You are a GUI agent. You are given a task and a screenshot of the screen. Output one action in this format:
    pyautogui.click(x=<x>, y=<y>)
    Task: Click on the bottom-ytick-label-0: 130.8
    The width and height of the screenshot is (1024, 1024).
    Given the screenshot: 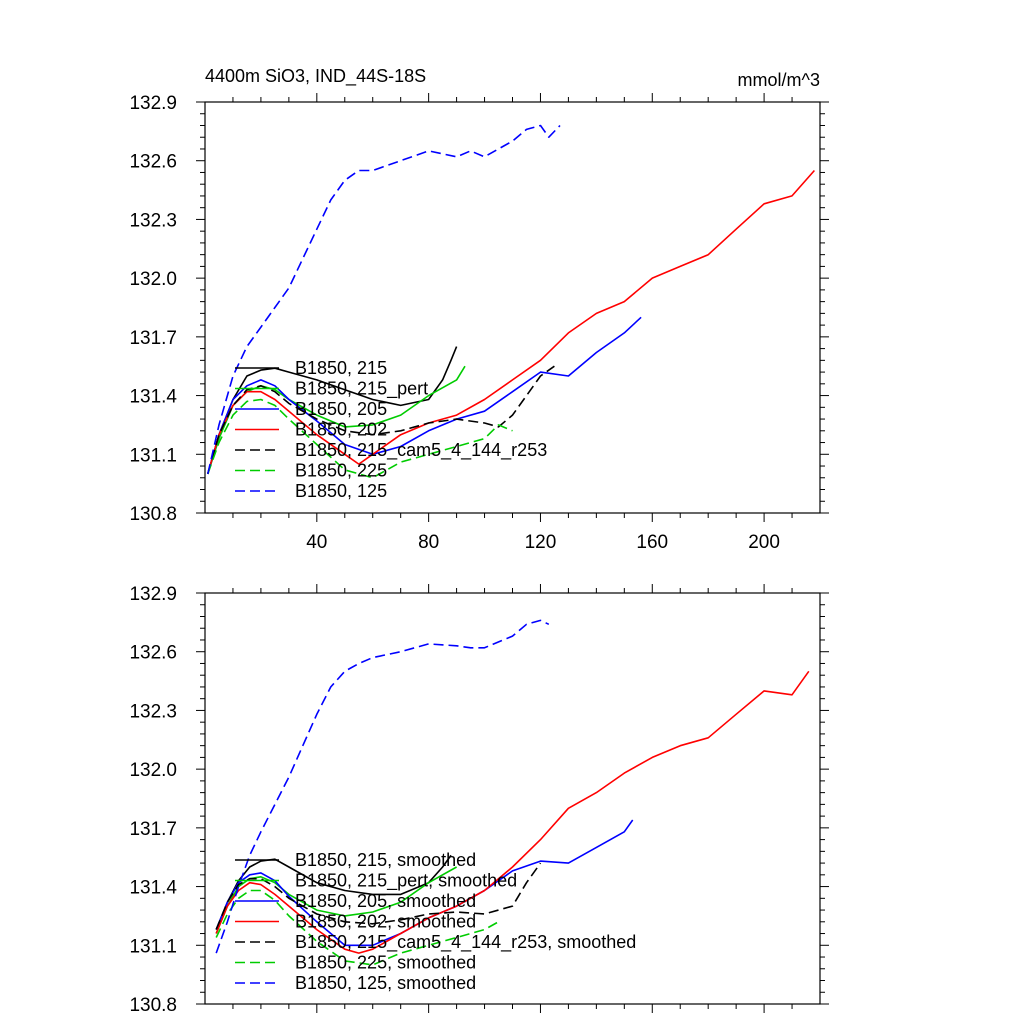 What is the action you would take?
    pyautogui.click(x=153, y=1005)
    